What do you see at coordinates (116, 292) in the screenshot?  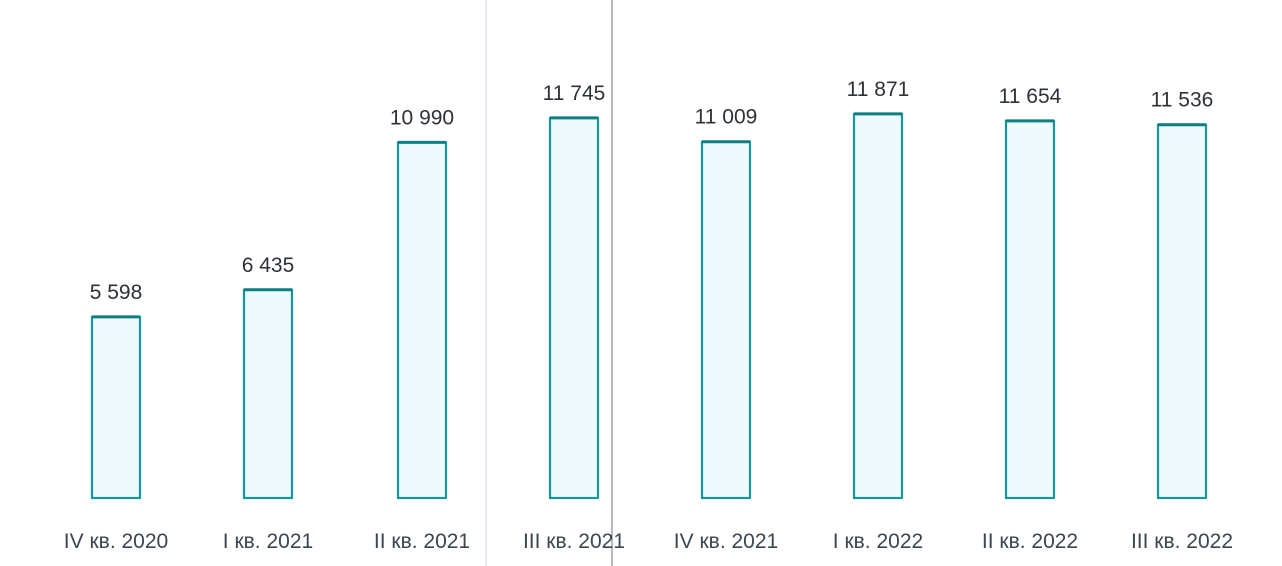 I see `data-label-1: 5 598` at bounding box center [116, 292].